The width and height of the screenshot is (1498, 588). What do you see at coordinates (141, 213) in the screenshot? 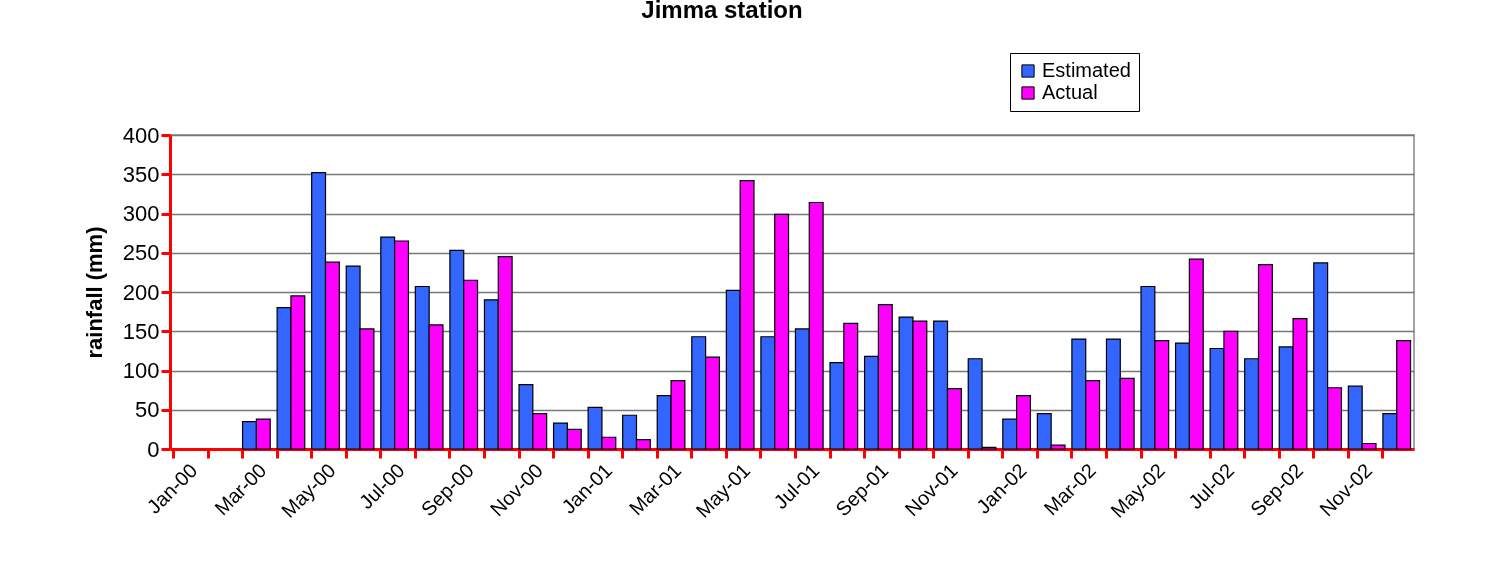
I see `y-tick-label: 300` at bounding box center [141, 213].